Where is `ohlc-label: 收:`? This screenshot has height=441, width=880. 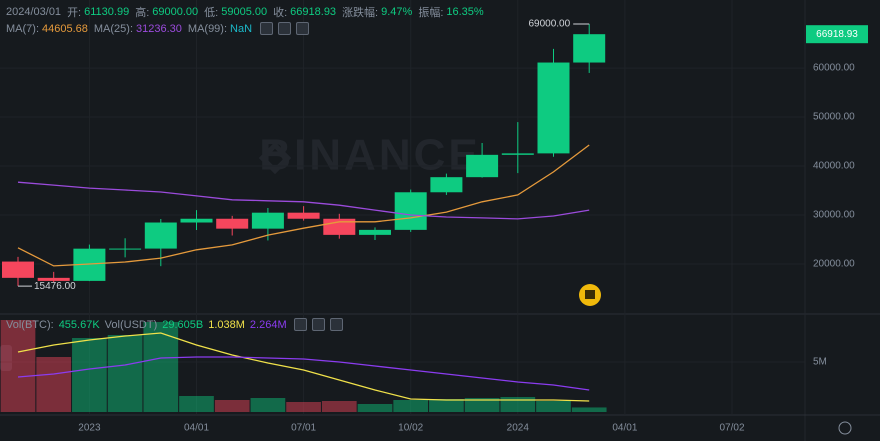
ohlc-label: 收: is located at coordinates (280, 13).